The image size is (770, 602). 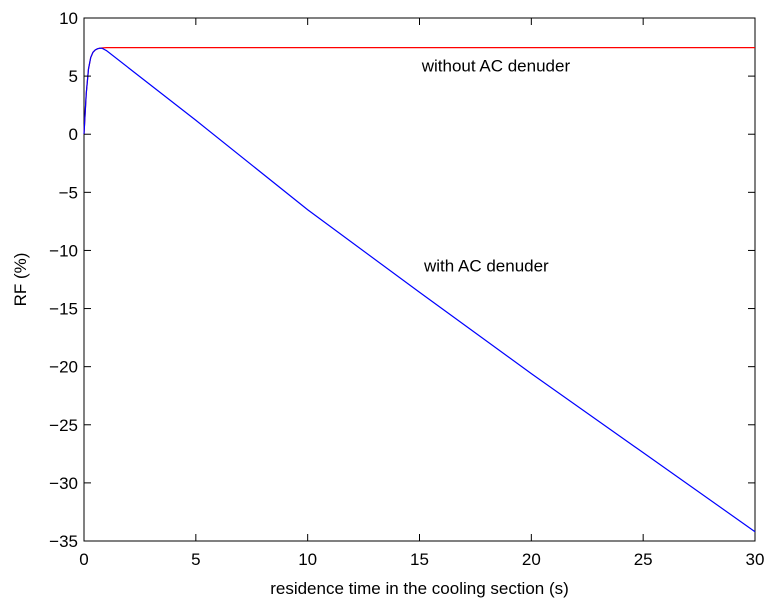 What do you see at coordinates (63, 425) in the screenshot?
I see `y-tick-label: −25` at bounding box center [63, 425].